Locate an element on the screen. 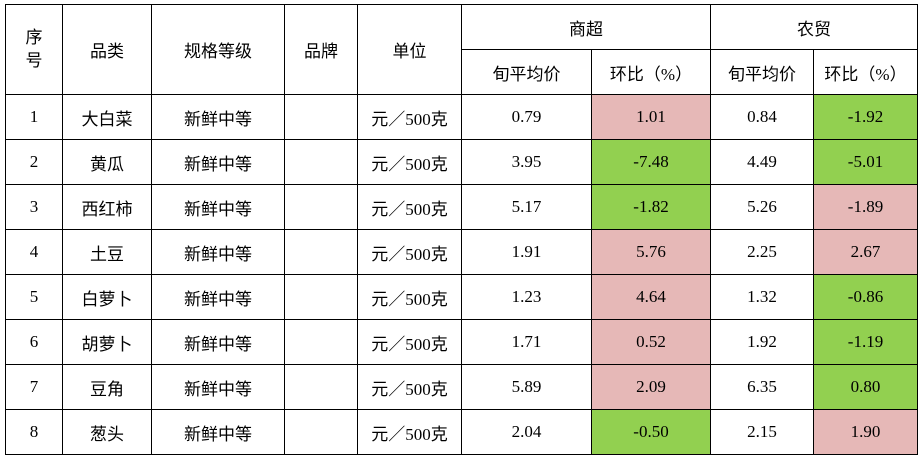 The image size is (921, 465). sm-price-cell: 0.79 is located at coordinates (526, 117).